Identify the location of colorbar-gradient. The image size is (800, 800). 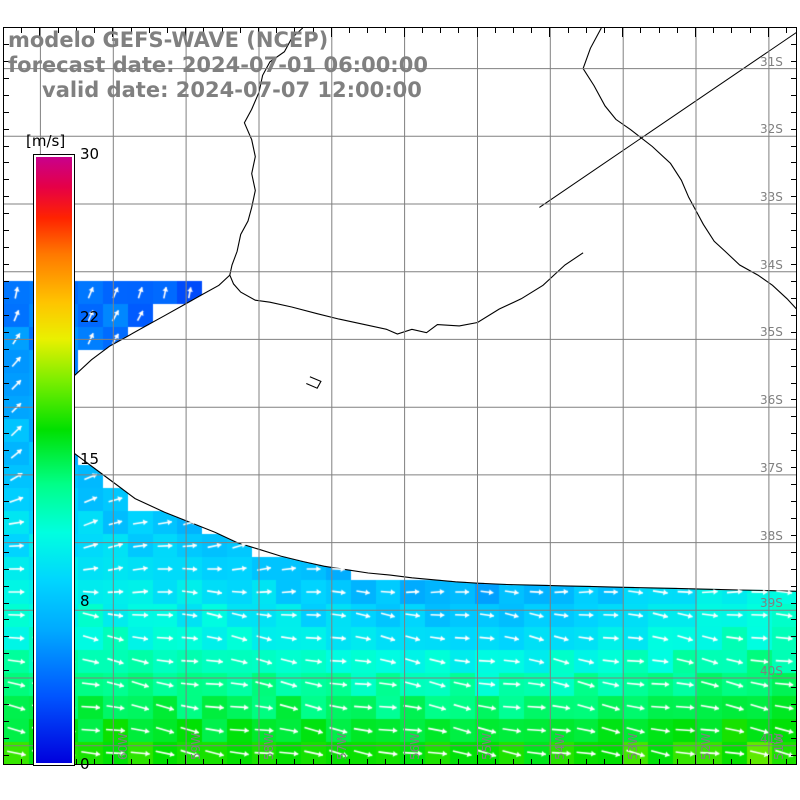
(54, 460).